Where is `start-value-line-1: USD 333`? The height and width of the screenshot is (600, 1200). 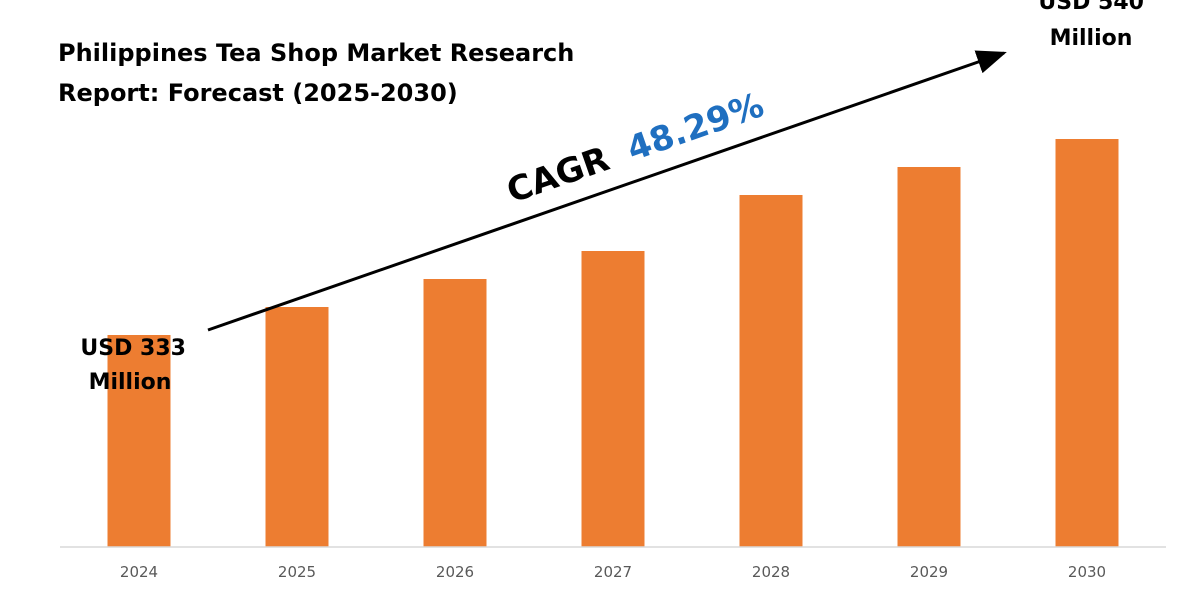 start-value-line-1: USD 333 is located at coordinates (133, 348).